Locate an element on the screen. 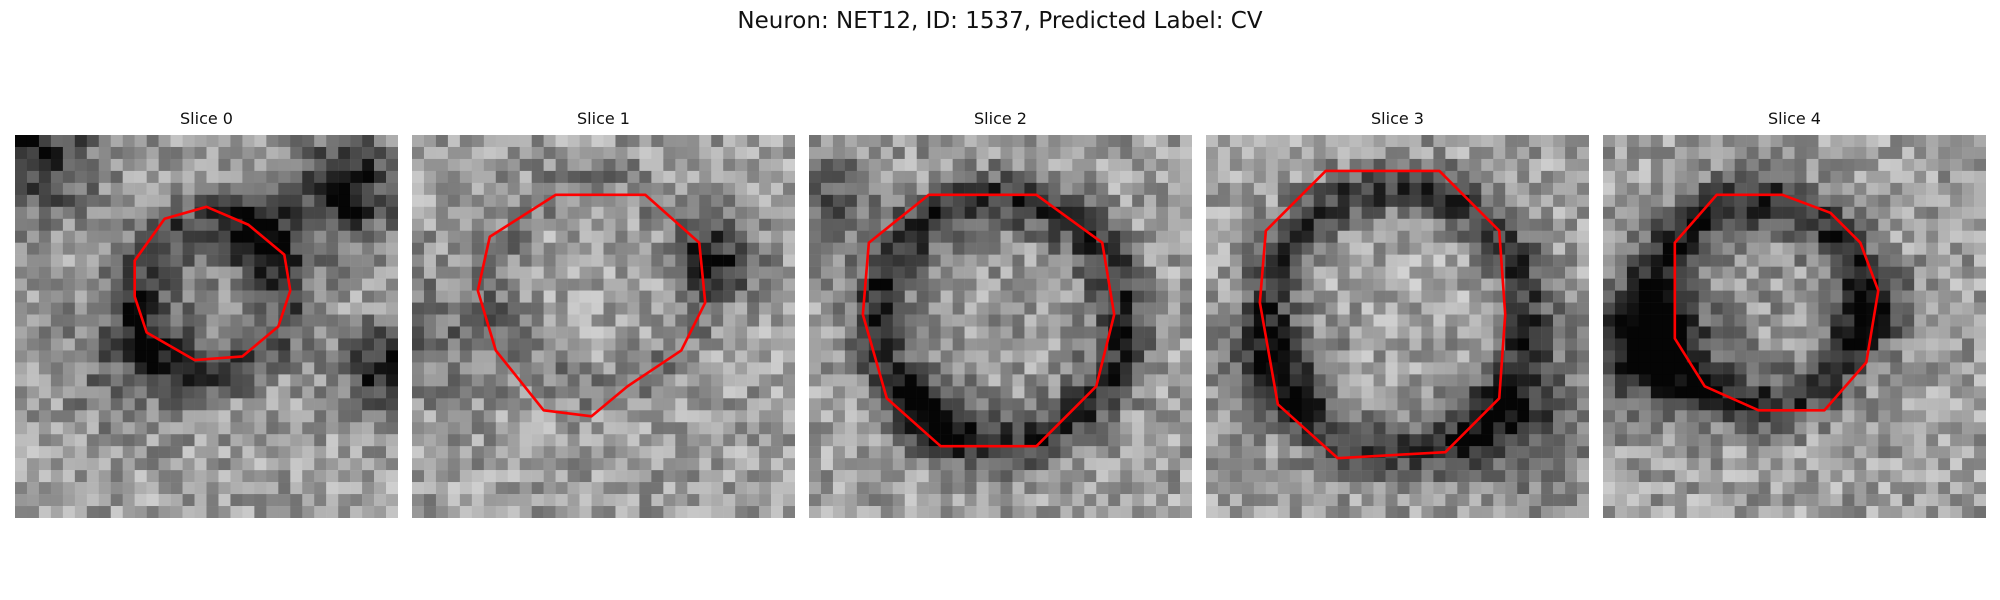 Image resolution: width=2000 pixels, height=600 pixels. slice-panel-2: Slice 2 is located at coordinates (1000, 311).